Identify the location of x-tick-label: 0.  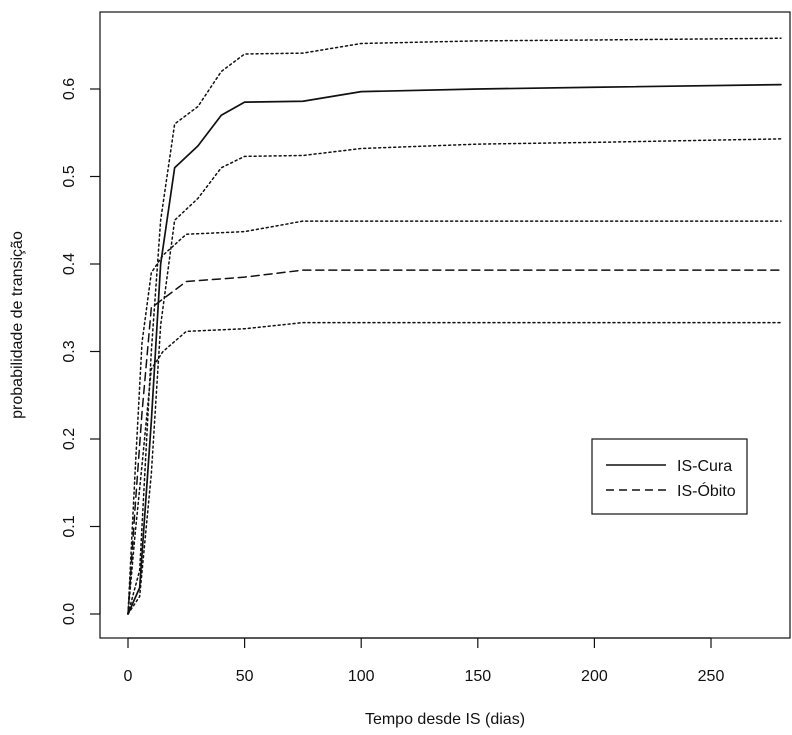
(128, 676).